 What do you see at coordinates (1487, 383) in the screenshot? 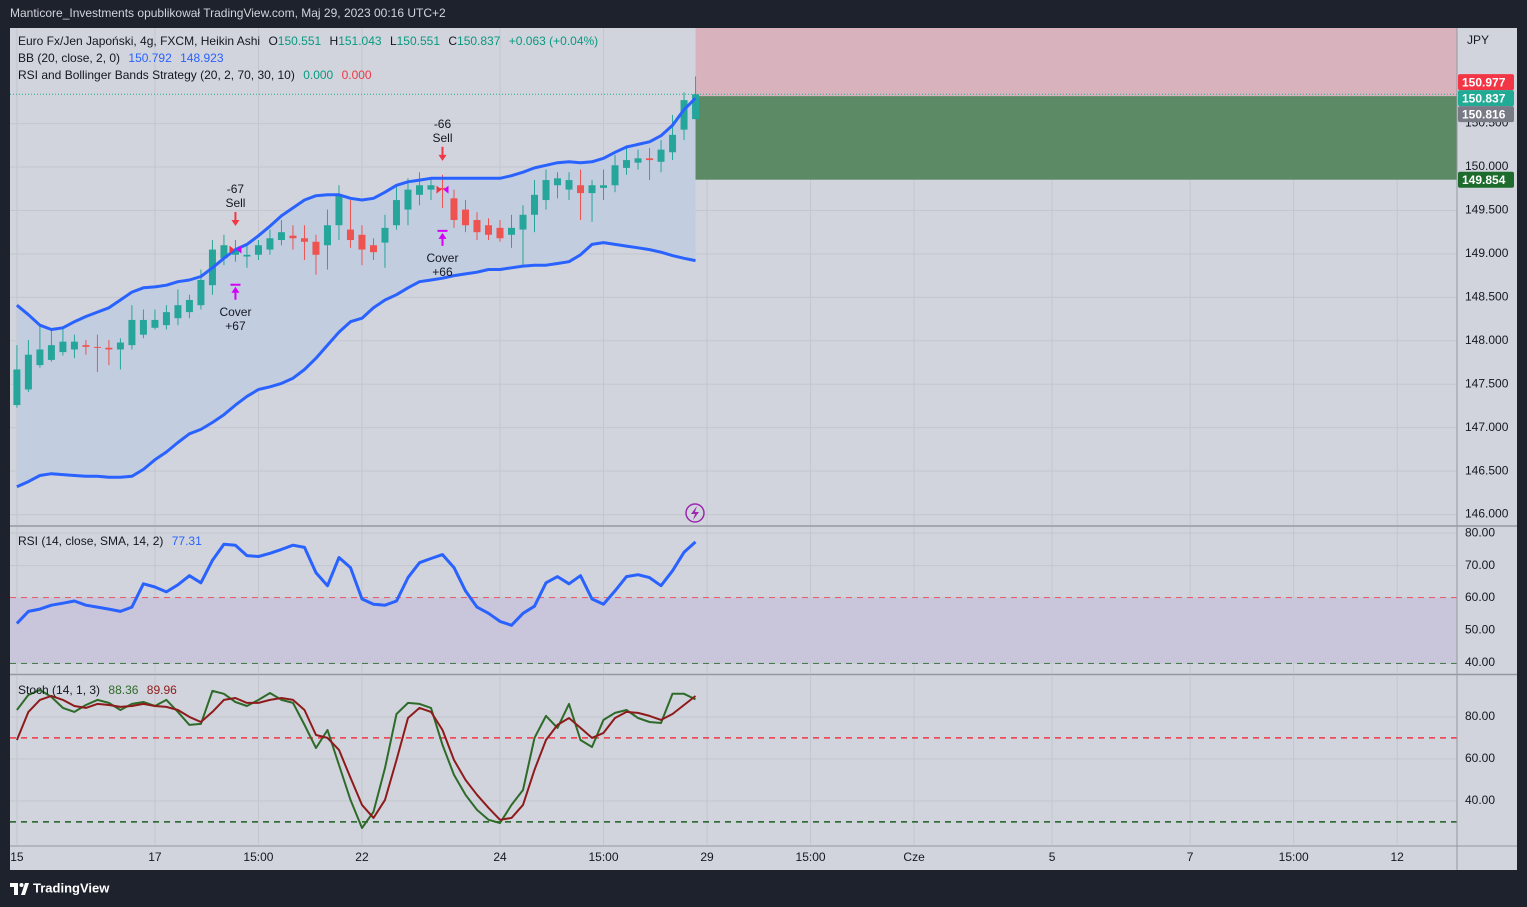
I see `y-tick-label: 147.500` at bounding box center [1487, 383].